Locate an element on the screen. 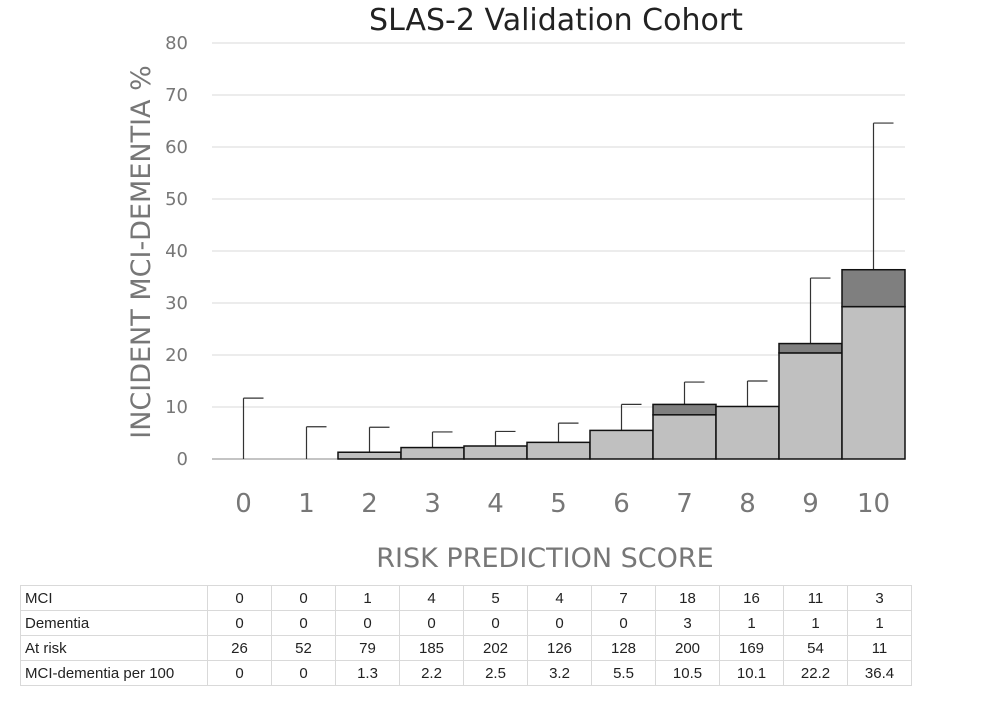 Image resolution: width=988 pixels, height=704 pixels. table-row: MCI 0 0 1 4 5 4 7 18 16 11 3 is located at coordinates (466, 598).